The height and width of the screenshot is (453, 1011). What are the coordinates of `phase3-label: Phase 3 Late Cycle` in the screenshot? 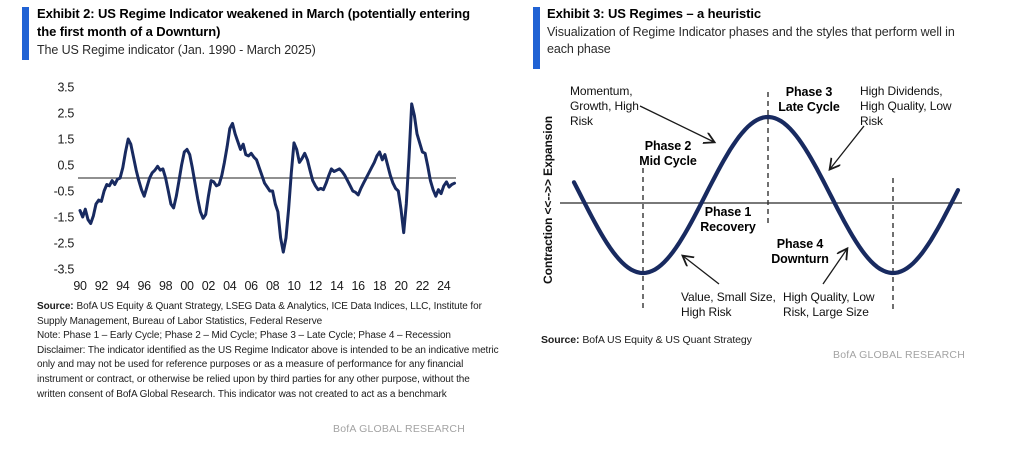 It's located at (809, 100).